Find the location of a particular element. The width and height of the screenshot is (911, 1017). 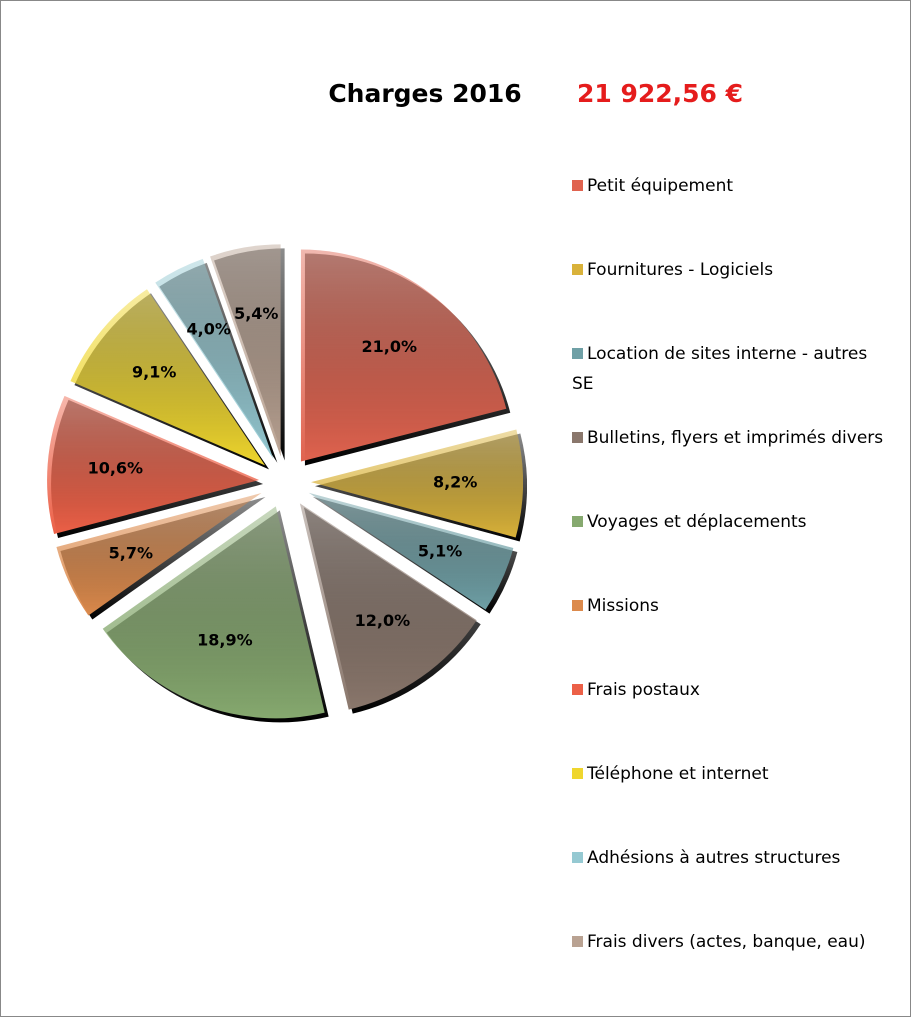

legend-item: Adhésions à autres structures is located at coordinates (733, 858).